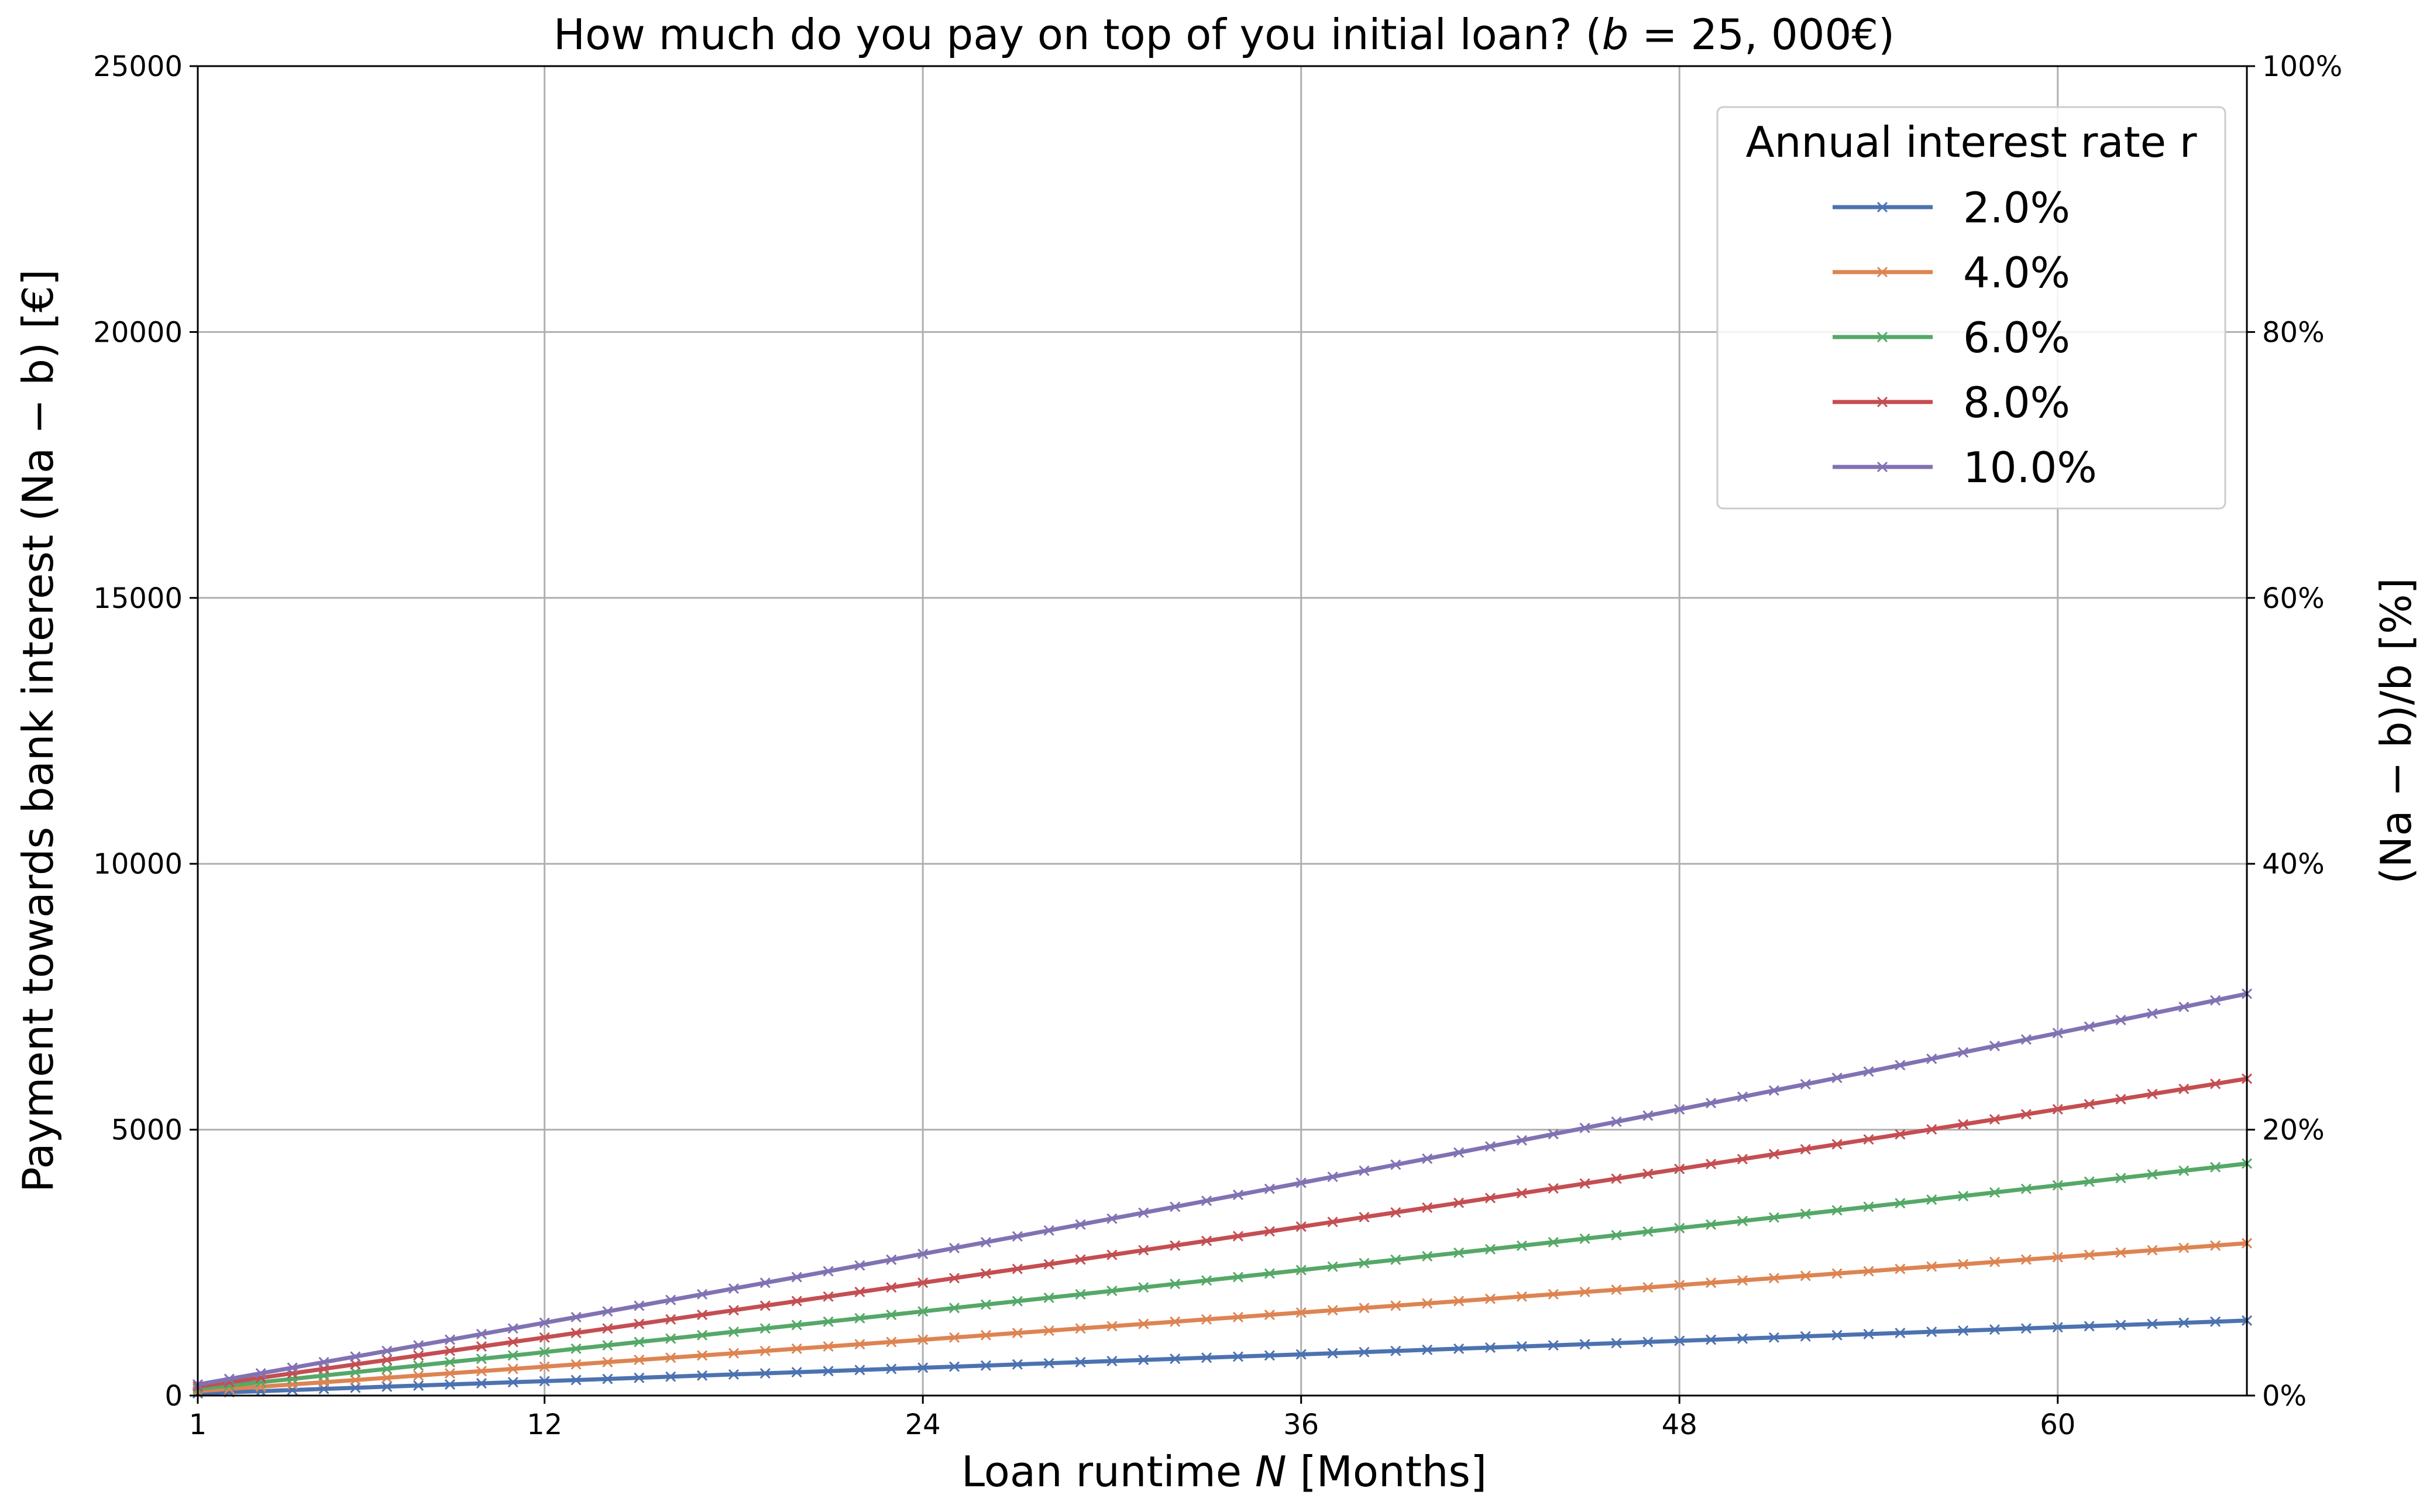  Describe the element at coordinates (2016, 272) in the screenshot. I see `legend-label: 4.0%` at that location.